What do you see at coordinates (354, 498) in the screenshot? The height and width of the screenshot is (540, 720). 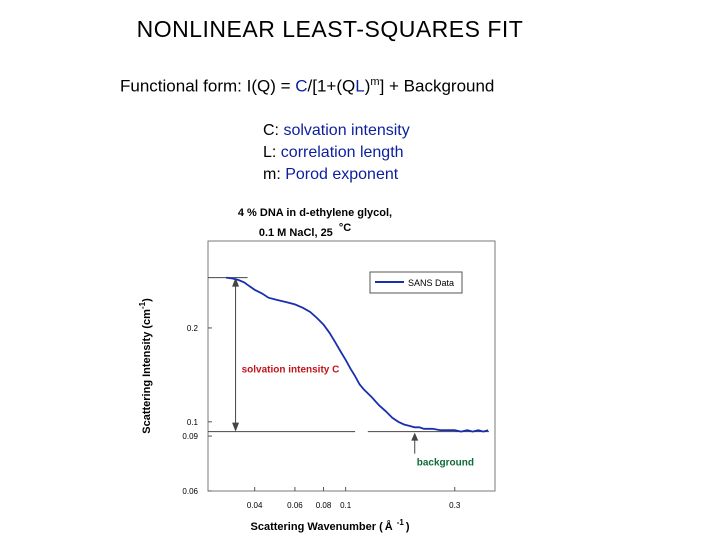 I see `x-axis-ticks: 0.04 0.06 0.08 0.1 0.3` at bounding box center [354, 498].